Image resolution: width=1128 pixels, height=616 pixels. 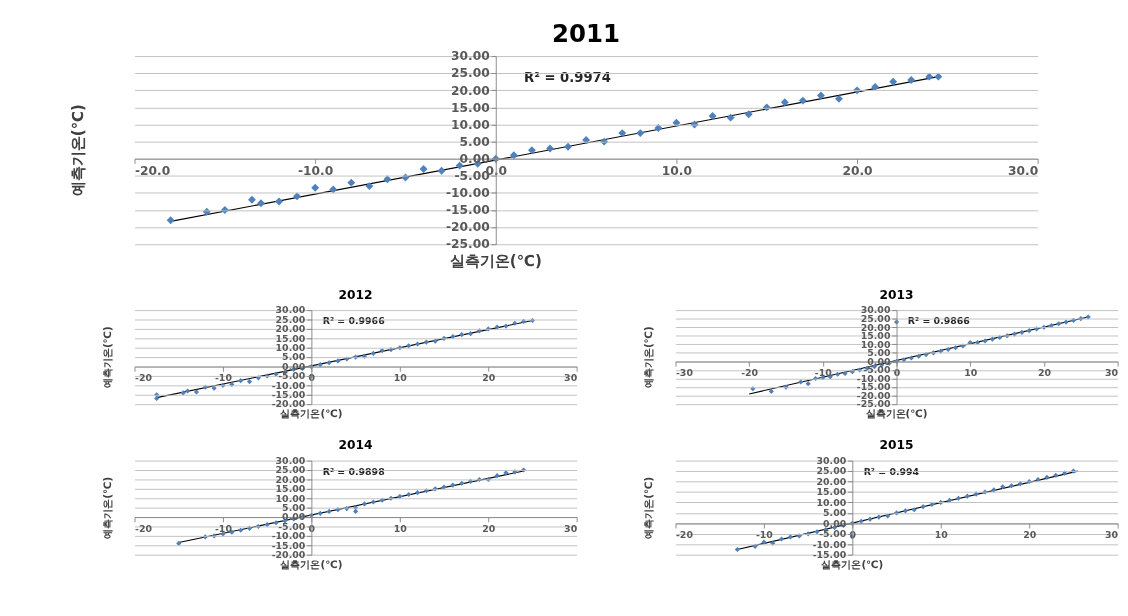 What do you see at coordinates (684, 373) in the screenshot?
I see `x-tick-label: -30` at bounding box center [684, 373].